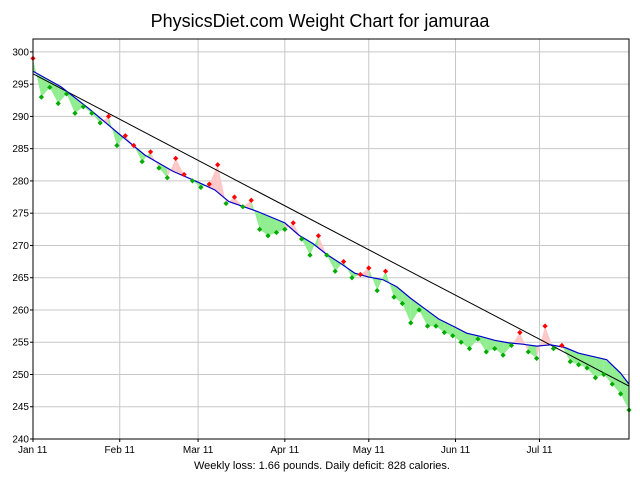 The width and height of the screenshot is (640, 480). What do you see at coordinates (369, 450) in the screenshot?
I see `x-tick-label: May 11` at bounding box center [369, 450].